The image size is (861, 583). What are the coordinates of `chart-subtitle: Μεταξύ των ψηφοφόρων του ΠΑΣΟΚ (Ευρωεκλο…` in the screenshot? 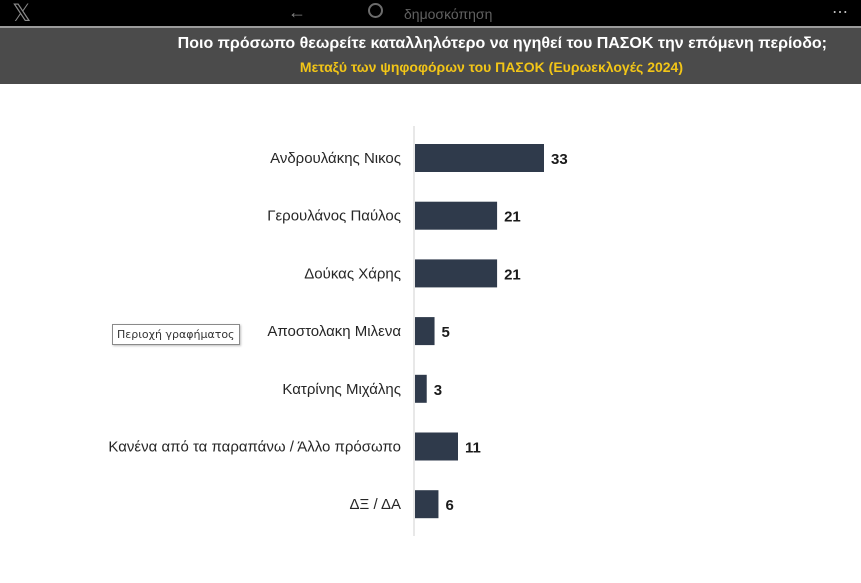 It's located at (491, 67).